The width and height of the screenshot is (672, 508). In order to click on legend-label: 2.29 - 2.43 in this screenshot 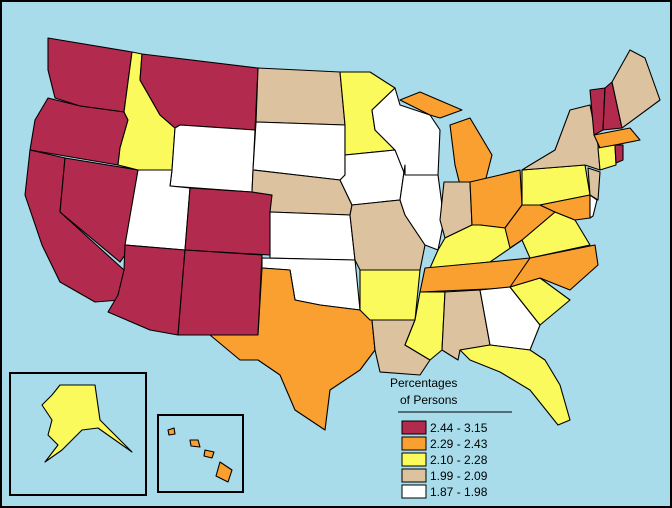, I will do `click(459, 444)`.